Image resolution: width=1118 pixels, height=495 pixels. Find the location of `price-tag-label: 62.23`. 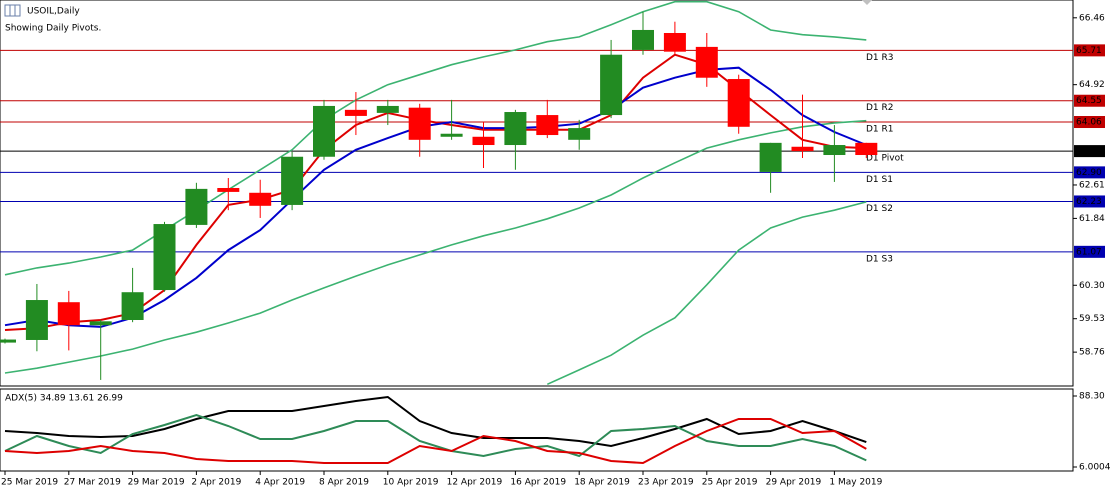

price-tag-label: 62.23 is located at coordinates (1089, 202).